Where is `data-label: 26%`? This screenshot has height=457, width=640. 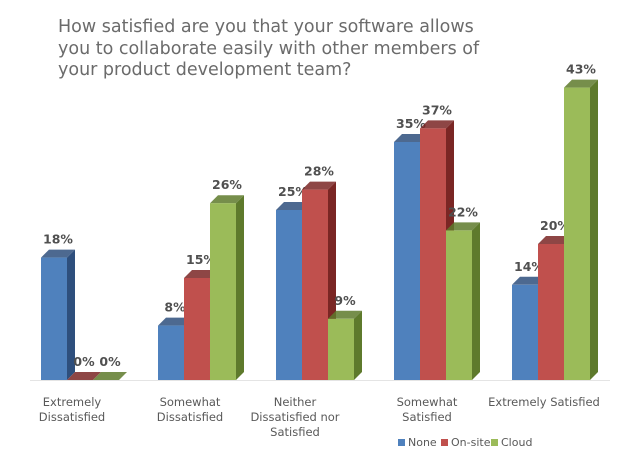 data-label: 26% is located at coordinates (227, 184).